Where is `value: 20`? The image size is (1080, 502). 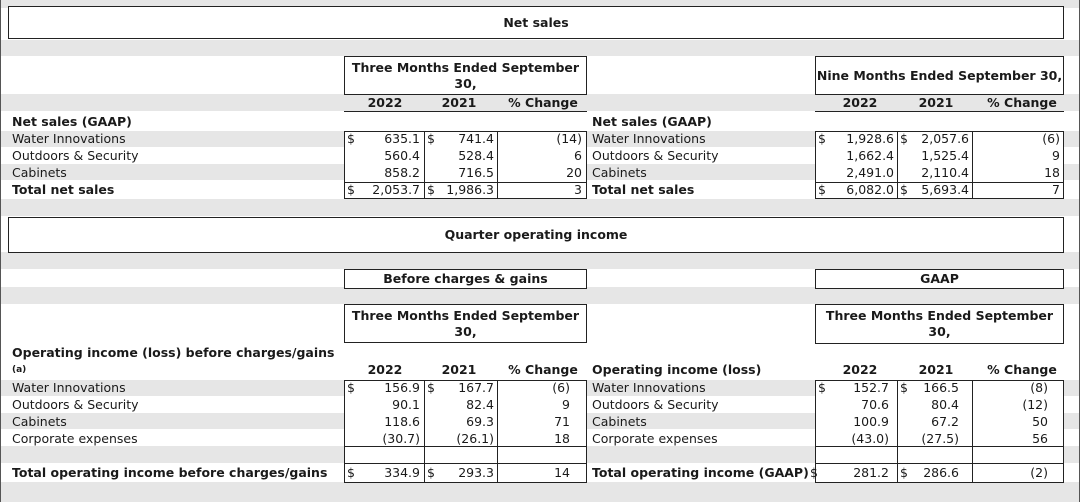 value: 20 is located at coordinates (574, 172).